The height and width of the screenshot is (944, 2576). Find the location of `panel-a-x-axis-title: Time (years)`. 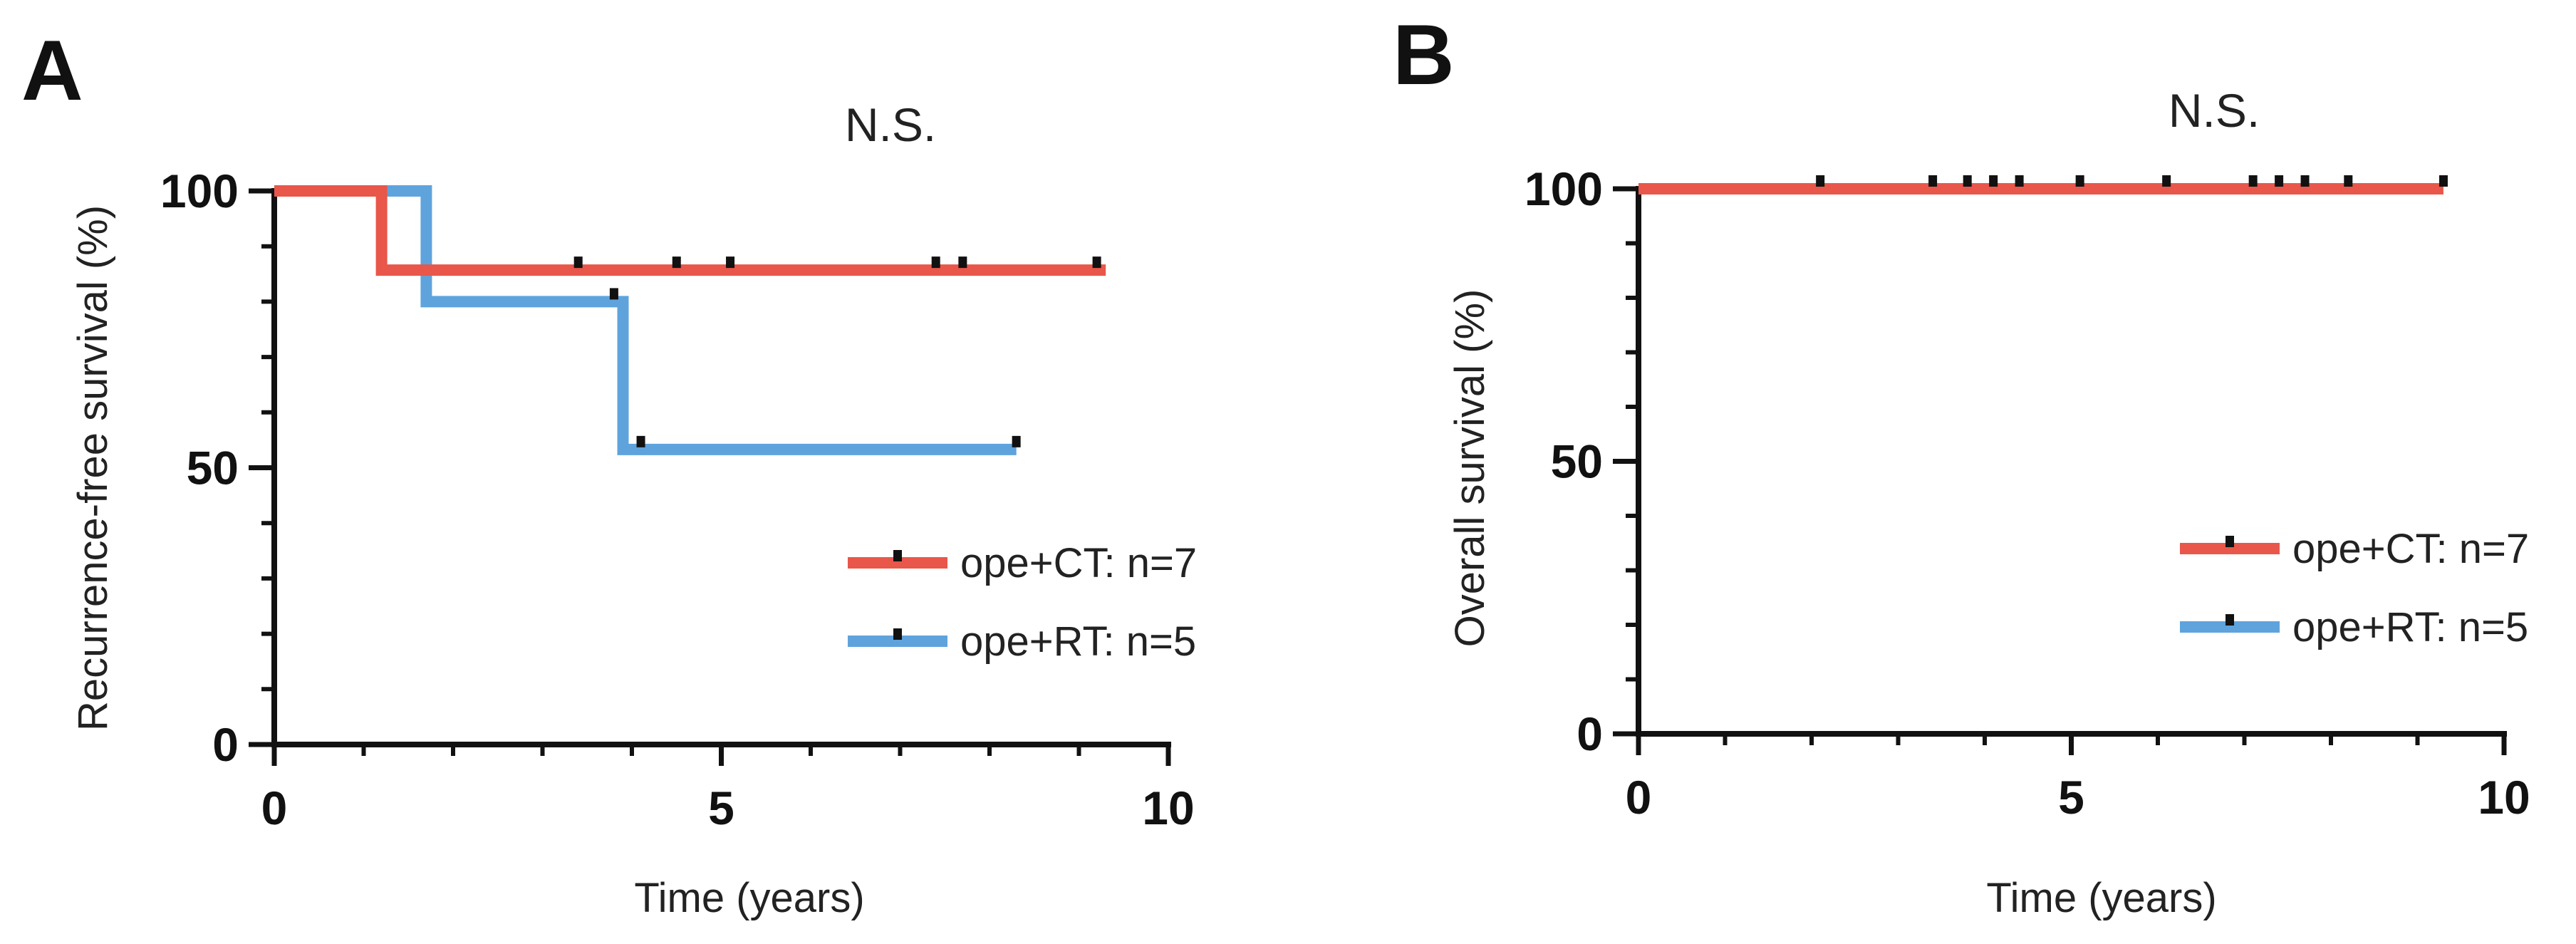

panel-a-x-axis-title: Time (years) is located at coordinates (749, 898).